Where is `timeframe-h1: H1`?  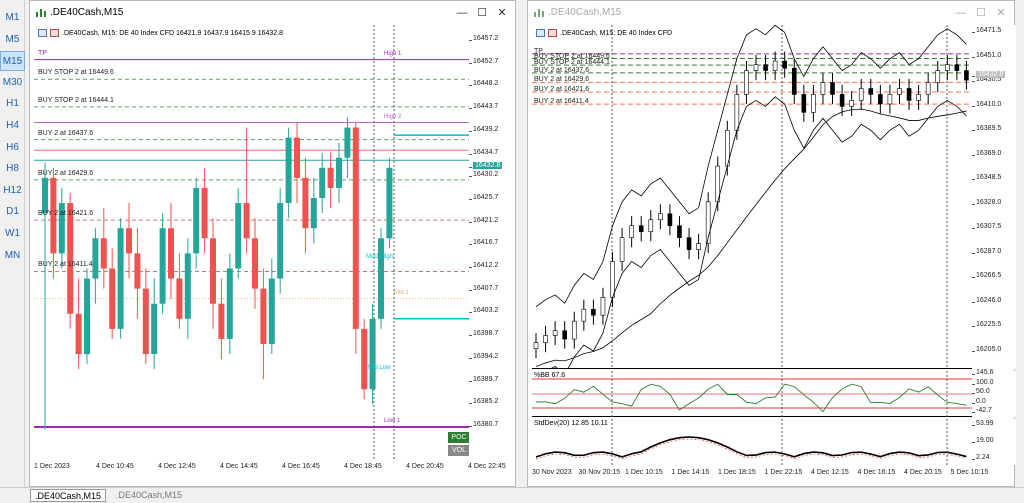
timeframe-h1: H1 is located at coordinates (12, 104).